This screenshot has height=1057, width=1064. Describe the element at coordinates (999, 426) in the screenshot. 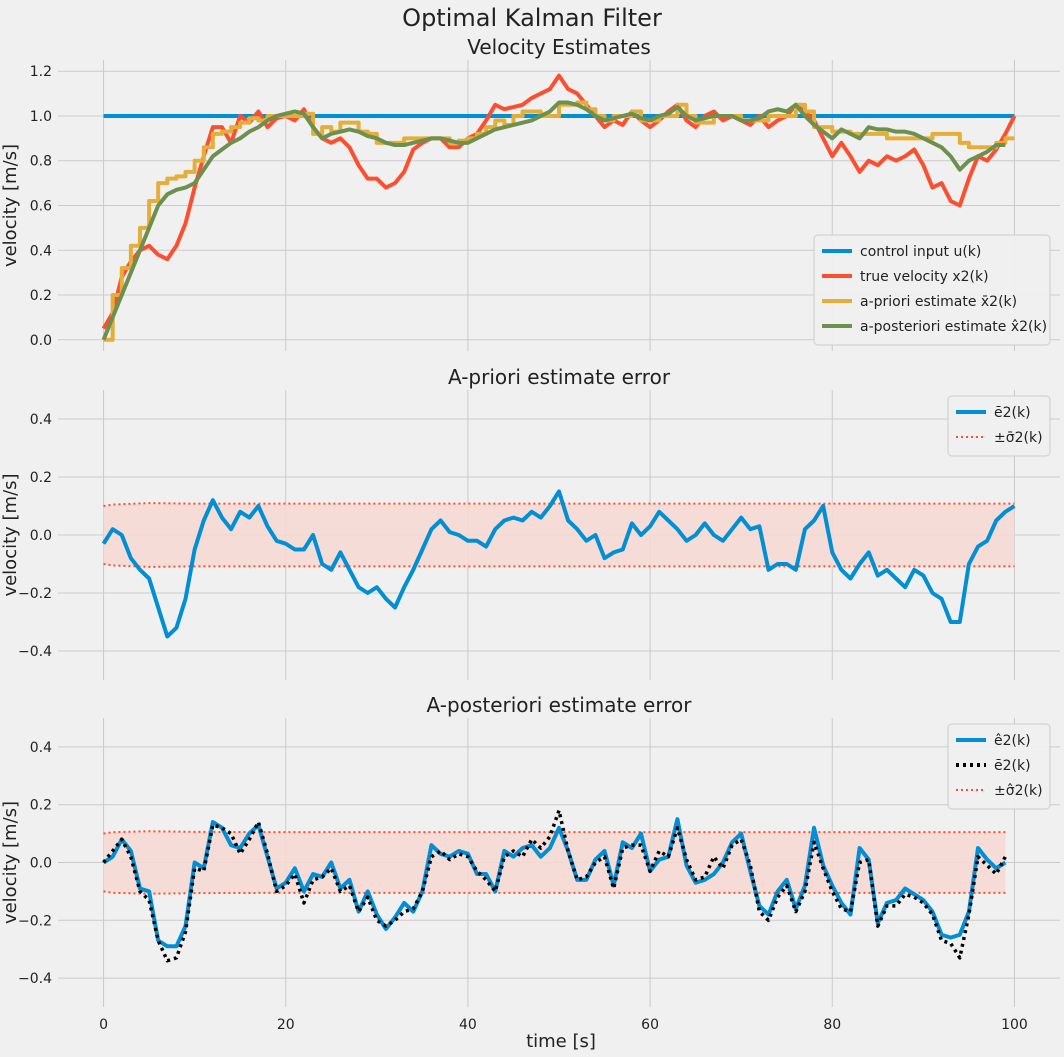

I see `legend: ē2(k) ±σ̄2(k)` at that location.